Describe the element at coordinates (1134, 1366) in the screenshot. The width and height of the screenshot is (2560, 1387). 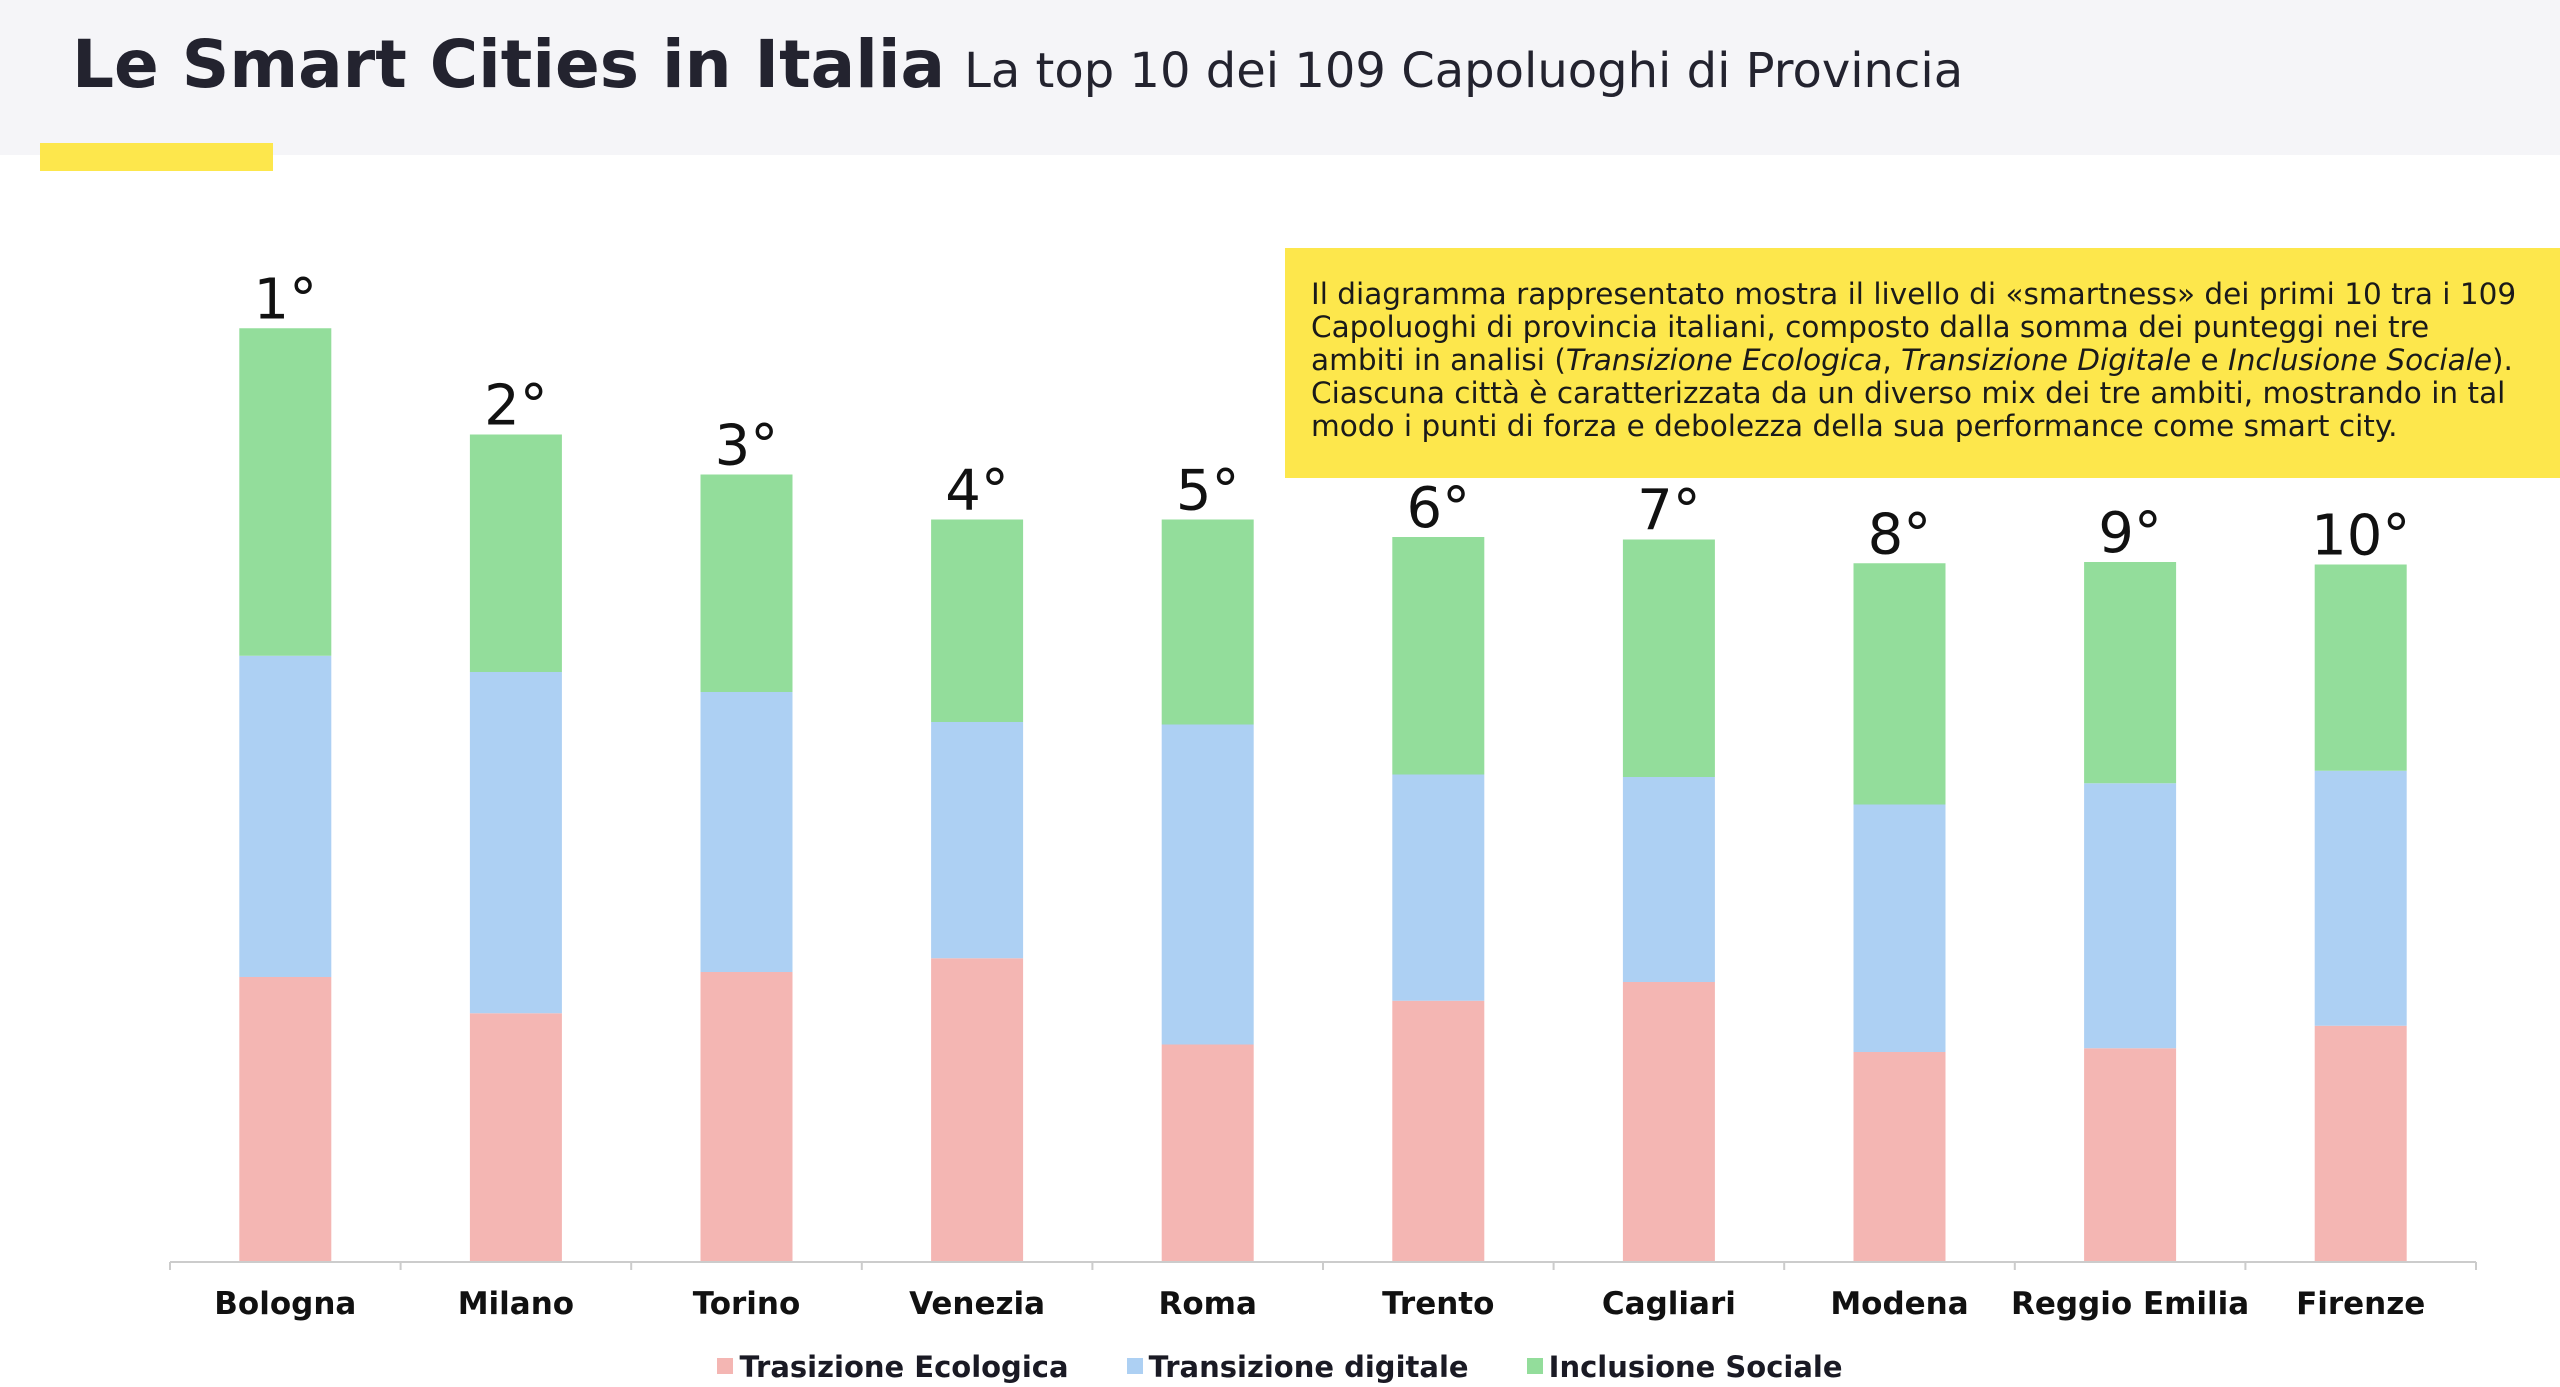
I see `legend-swatch-digitale` at that location.